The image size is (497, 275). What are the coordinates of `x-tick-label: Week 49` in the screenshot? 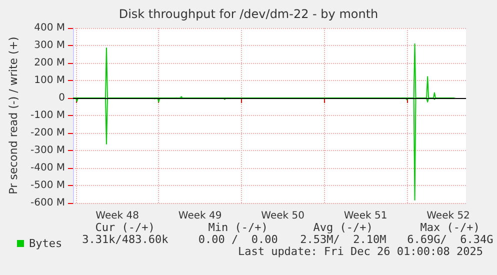 It's located at (200, 216).